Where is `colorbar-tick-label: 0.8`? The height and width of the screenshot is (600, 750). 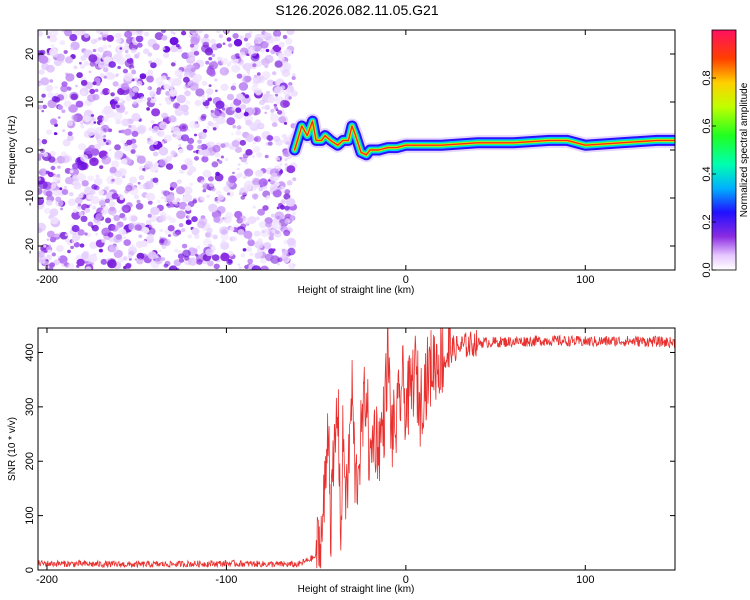 colorbar-tick-label: 0.8 is located at coordinates (707, 77).